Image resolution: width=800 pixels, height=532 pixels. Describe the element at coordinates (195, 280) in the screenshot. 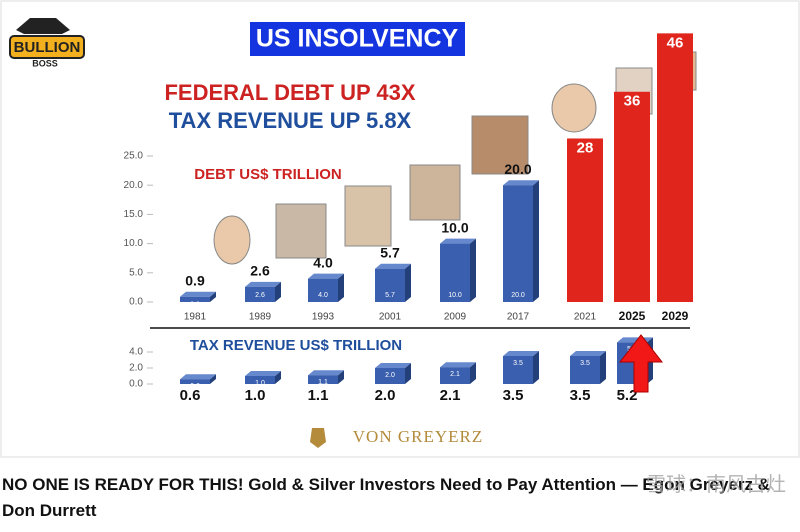

I see `value-label: 0.9` at that location.